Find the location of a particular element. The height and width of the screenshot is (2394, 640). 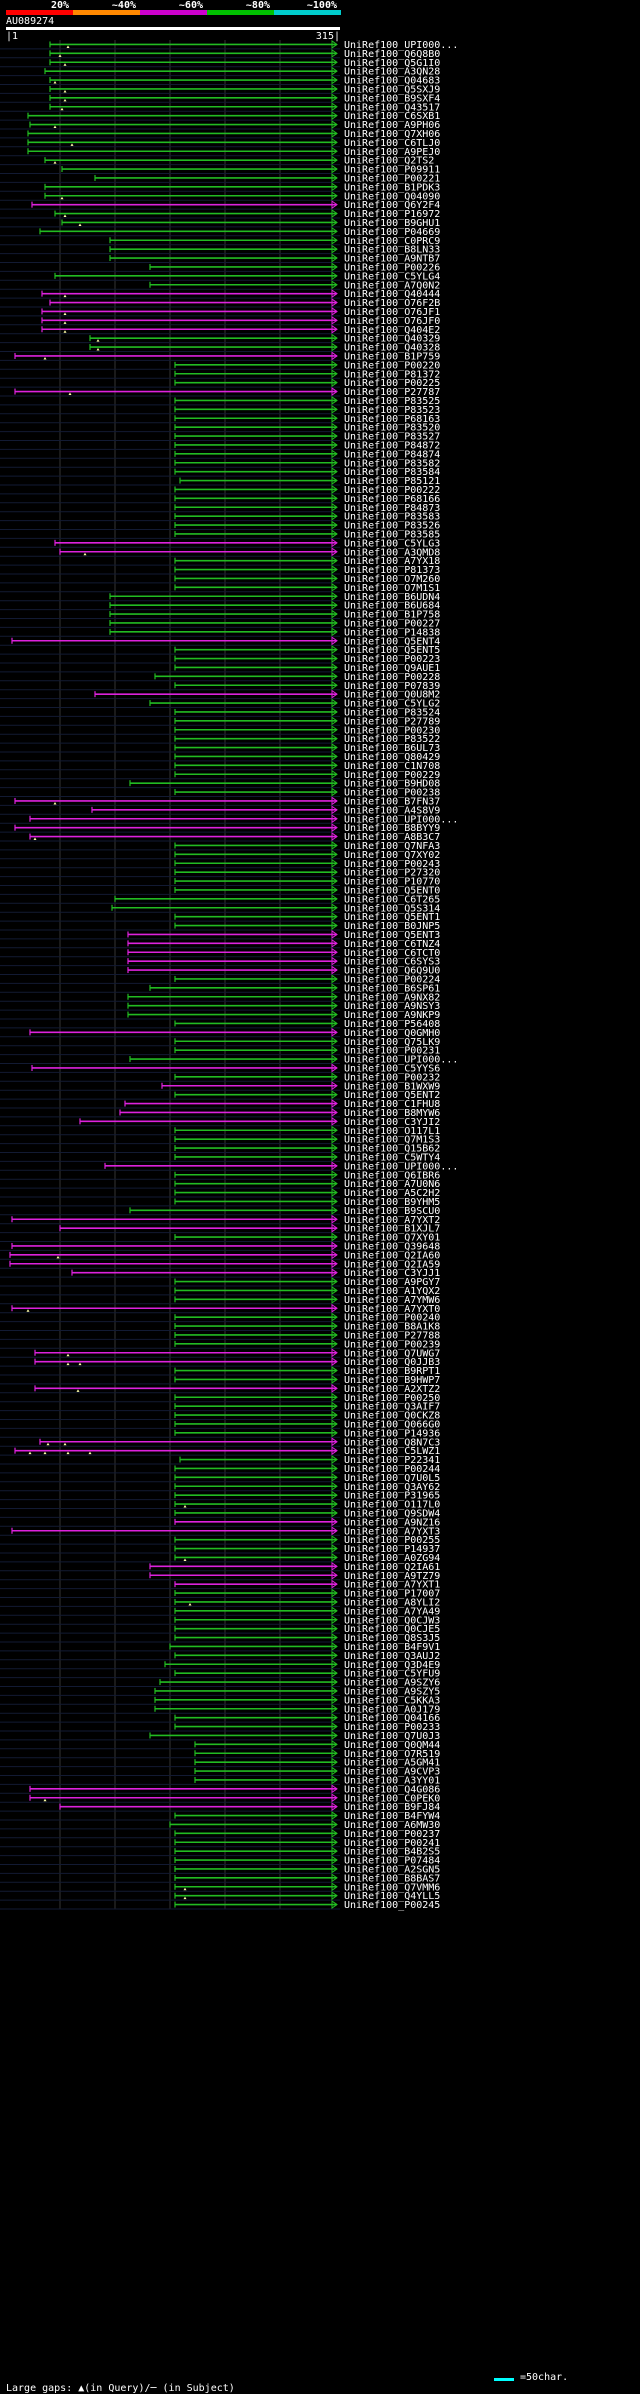

hit-id-label: UniRef100_P07484 is located at coordinates (392, 1861).